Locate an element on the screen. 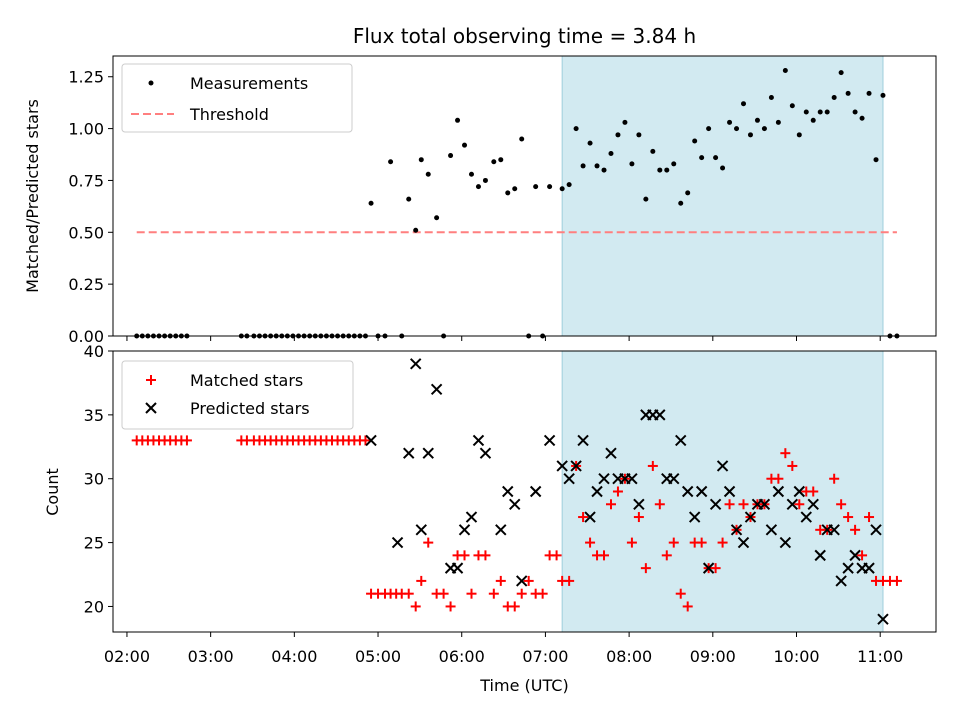 This screenshot has width=960, height=720. x-tick-label: 06:00 is located at coordinates (462, 656).